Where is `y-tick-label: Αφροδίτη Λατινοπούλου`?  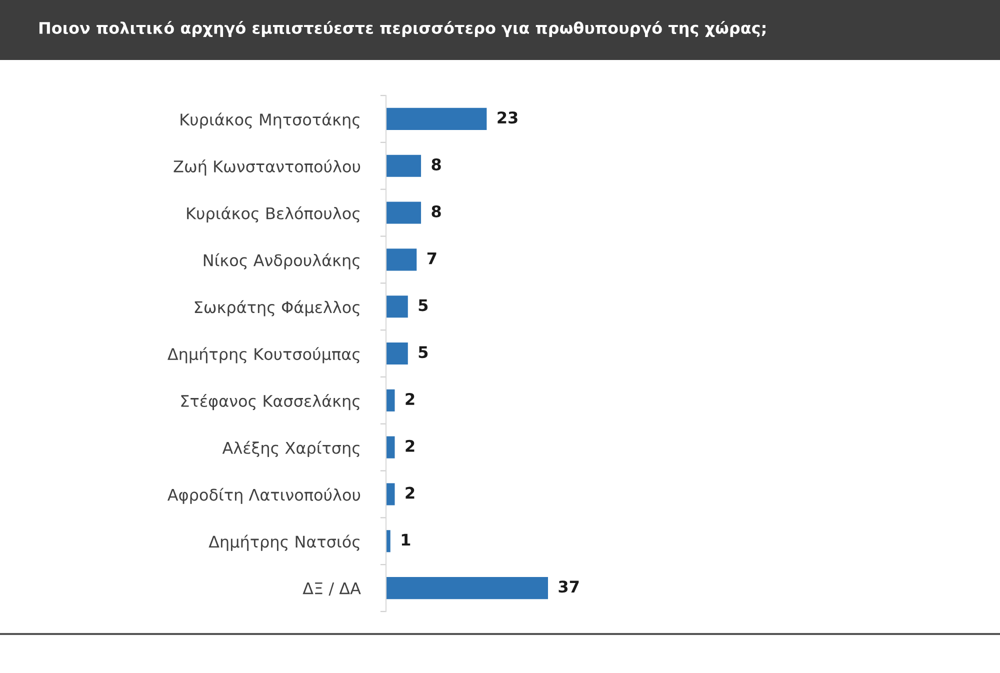
y-tick-label: Αφροδίτη Λατινοπούλου is located at coordinates (263, 496).